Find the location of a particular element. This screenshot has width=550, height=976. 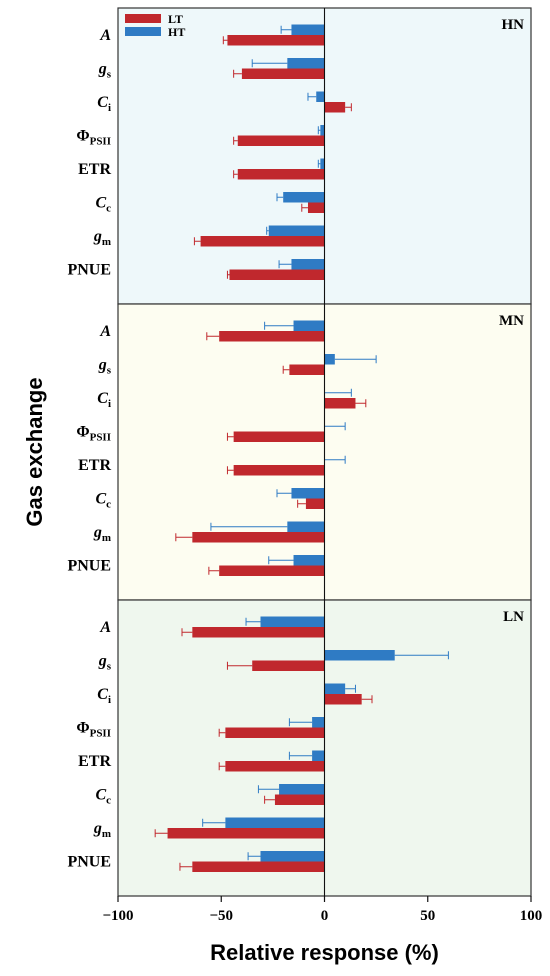

x-axis: −100 −50 0 50 100 is located at coordinates (322, 910).